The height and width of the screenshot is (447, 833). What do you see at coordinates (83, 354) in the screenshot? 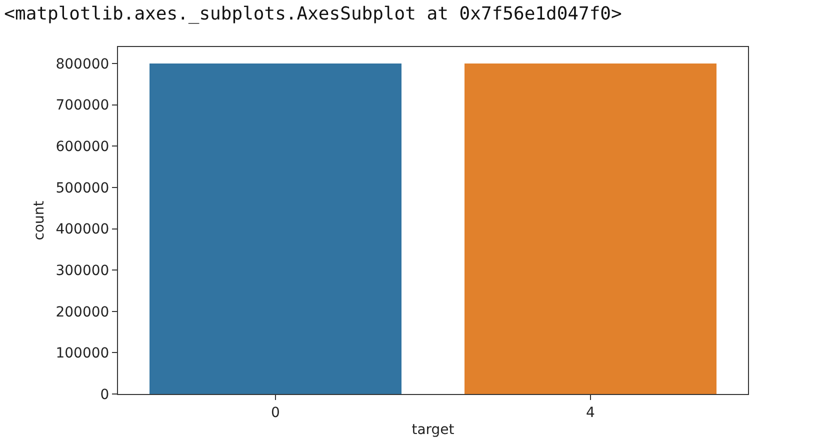
I see `y-tick-label: 100000` at bounding box center [83, 354].